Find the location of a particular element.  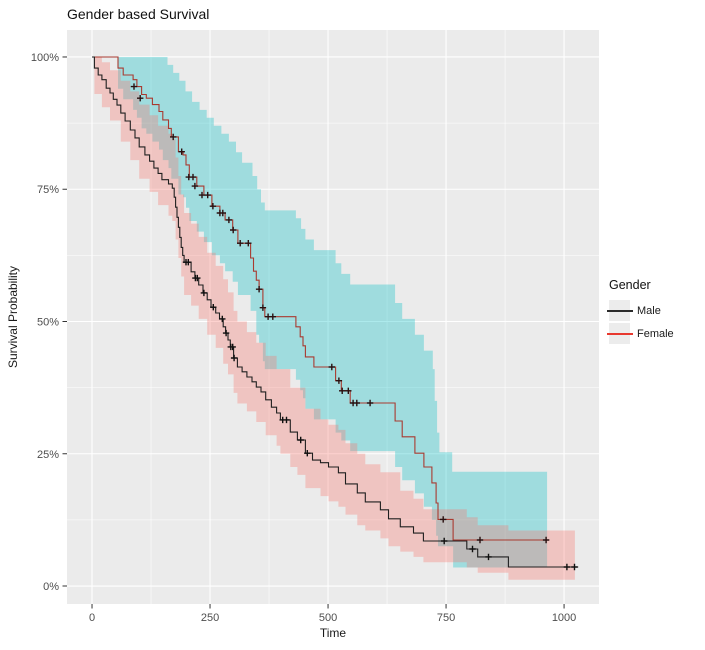

y-axis-title: Survival Probability is located at coordinates (13, 317).